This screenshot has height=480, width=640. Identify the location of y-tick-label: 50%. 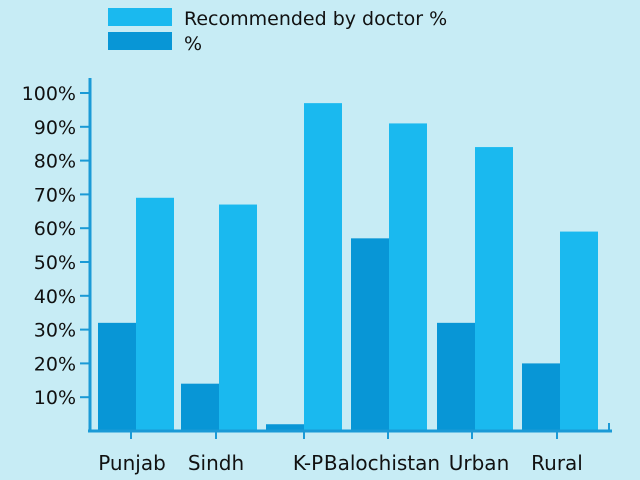
(55, 263).